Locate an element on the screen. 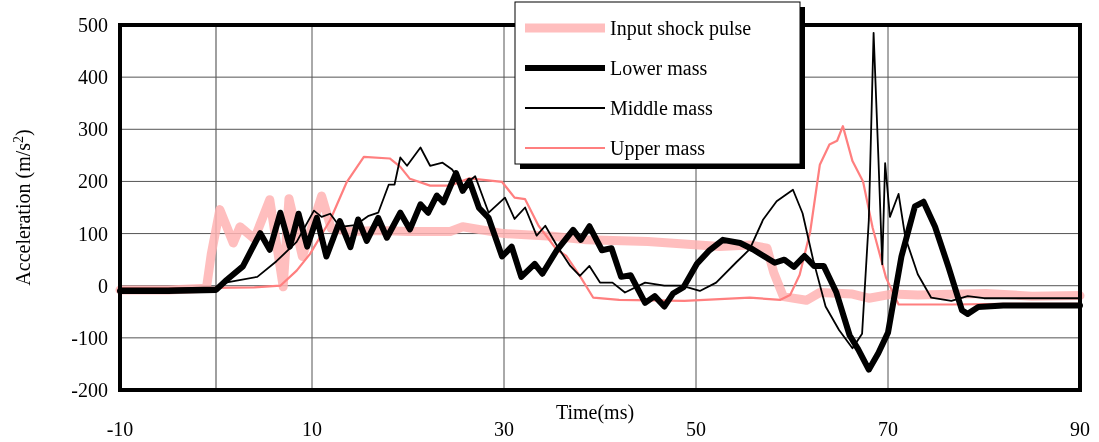 The width and height of the screenshot is (1099, 442). y-tick-label: 0 is located at coordinates (103, 285).